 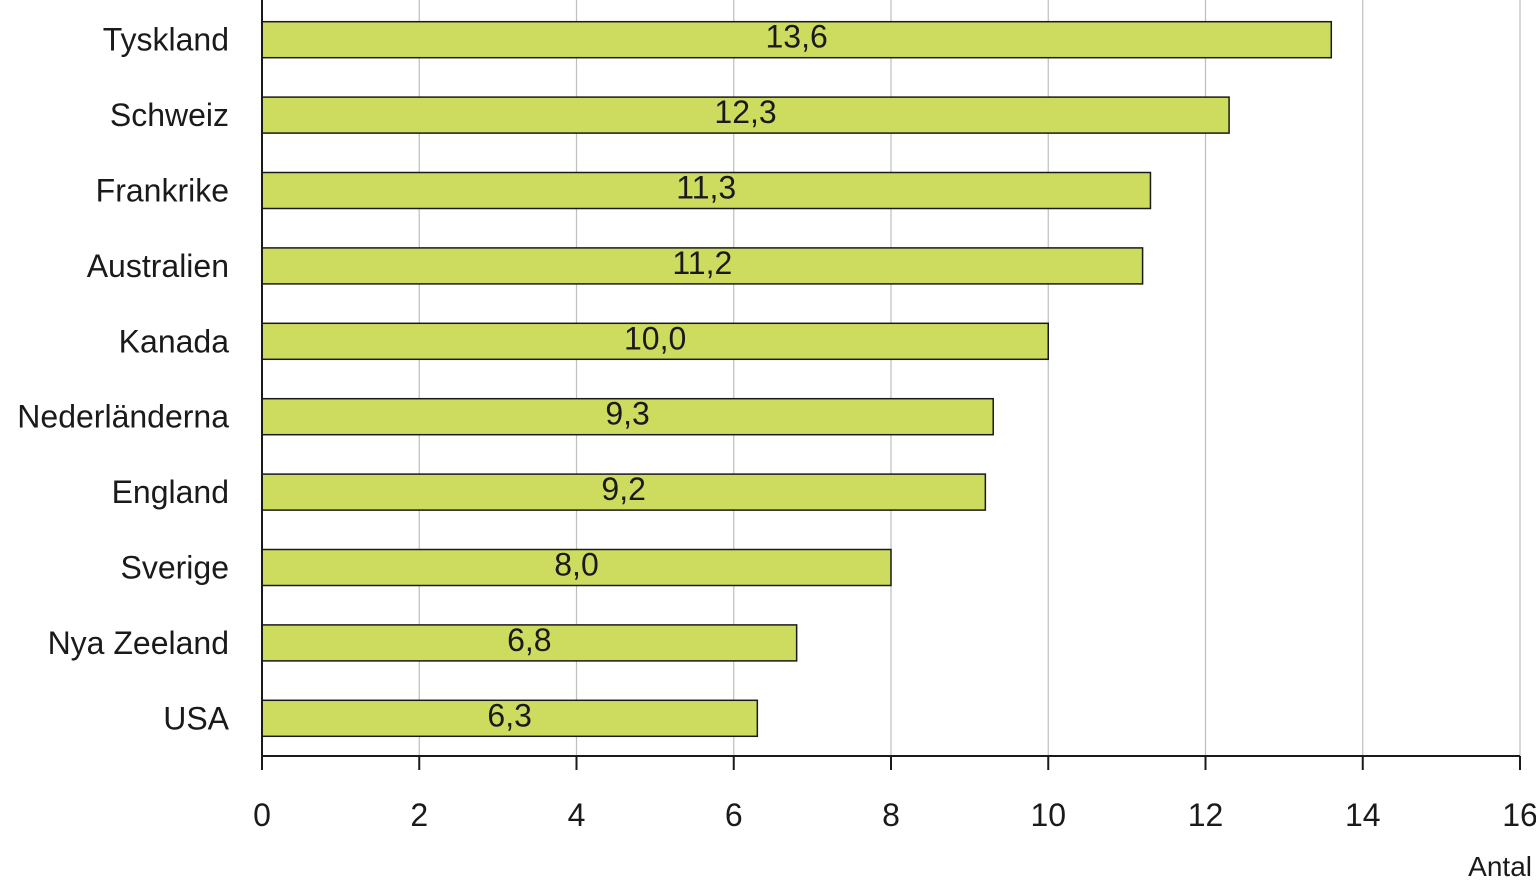 I want to click on category-label: Nya Zeeland, so click(x=138, y=643).